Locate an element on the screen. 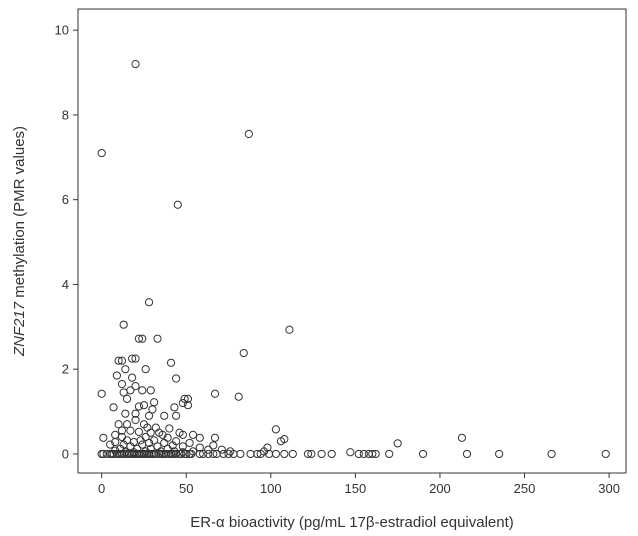 The image size is (638, 536). y-tick-label: 2 is located at coordinates (65, 369).